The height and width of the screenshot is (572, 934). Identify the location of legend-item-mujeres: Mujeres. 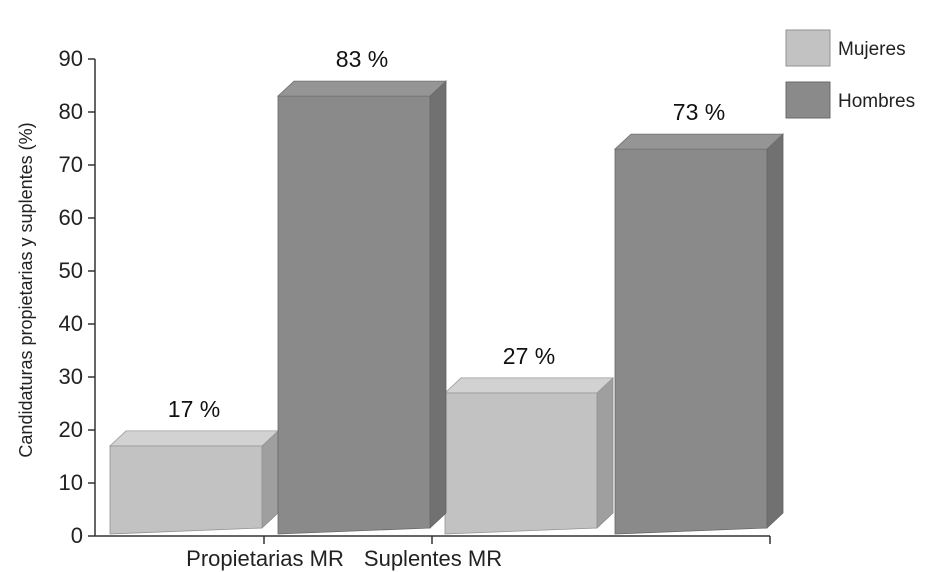
(845, 48).